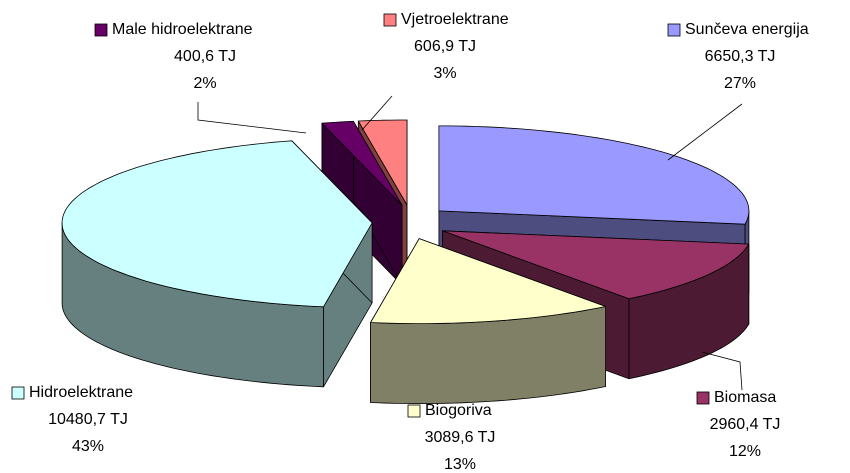  I want to click on percent-label: 12%, so click(745, 451).